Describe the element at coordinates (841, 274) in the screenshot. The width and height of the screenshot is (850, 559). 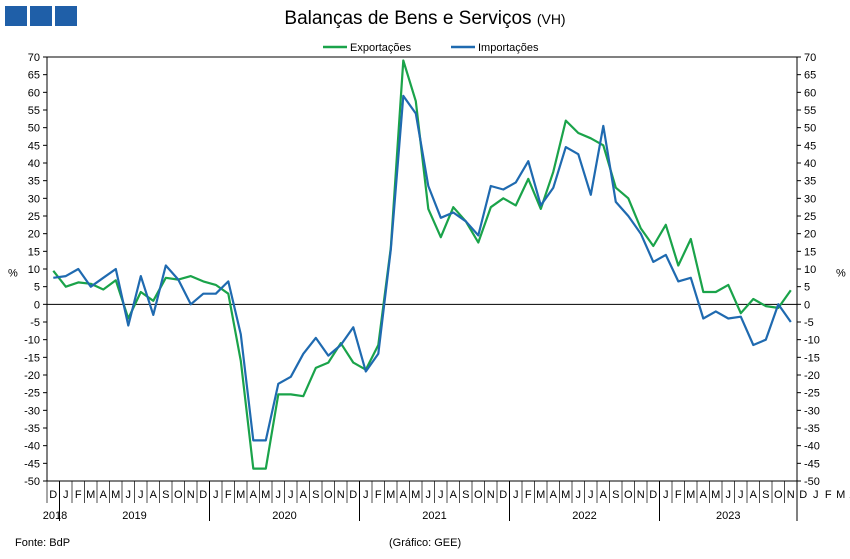
I see `y-axis-label-right: %` at that location.